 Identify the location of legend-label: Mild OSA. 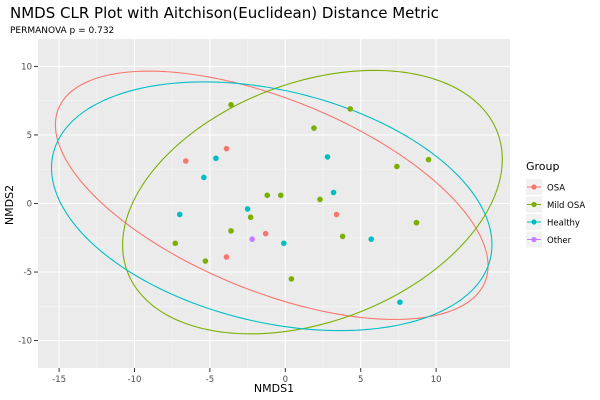
(566, 206).